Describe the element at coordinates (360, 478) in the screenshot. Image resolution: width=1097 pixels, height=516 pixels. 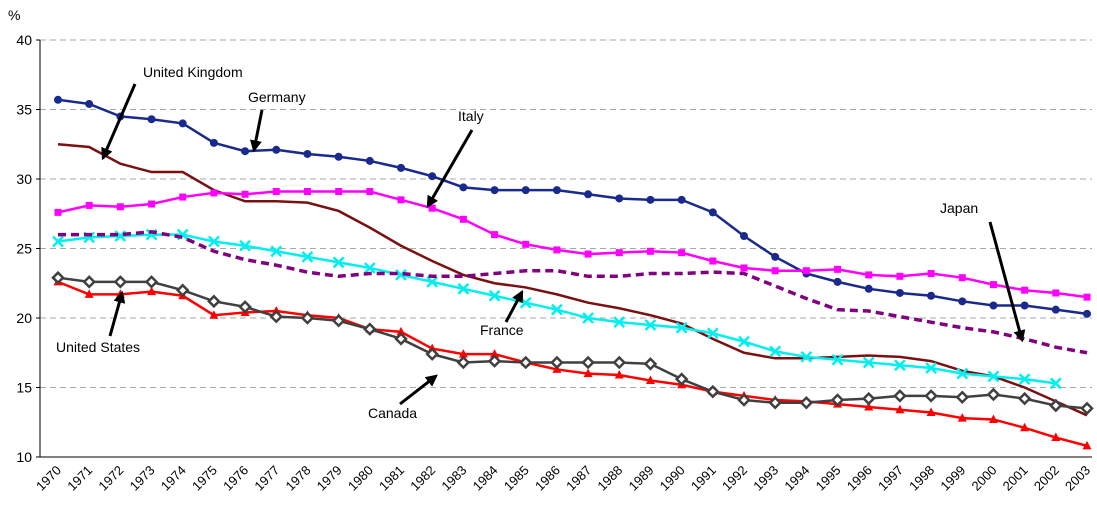
I see `x-tick-label: 1980` at that location.